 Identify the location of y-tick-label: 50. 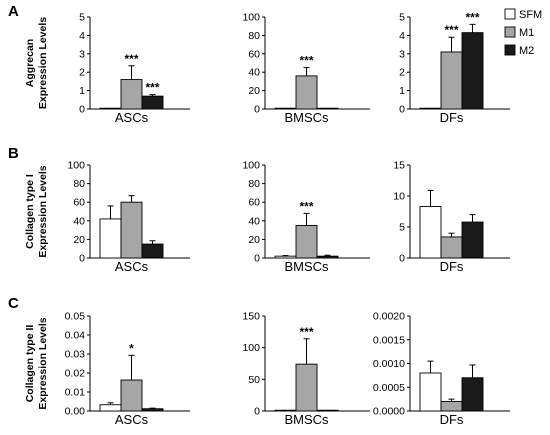
(254, 380).